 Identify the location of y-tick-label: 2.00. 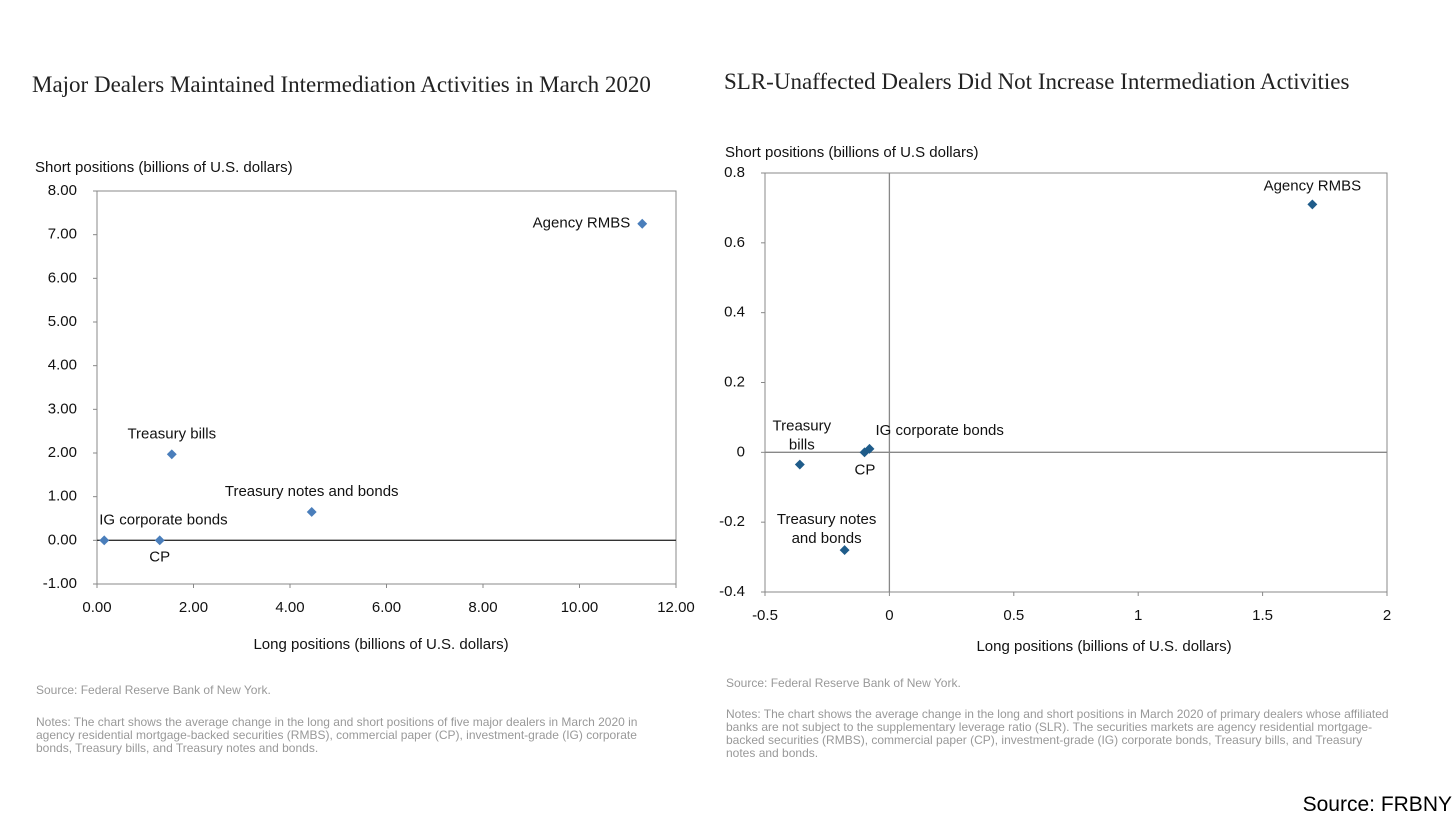
(62, 452).